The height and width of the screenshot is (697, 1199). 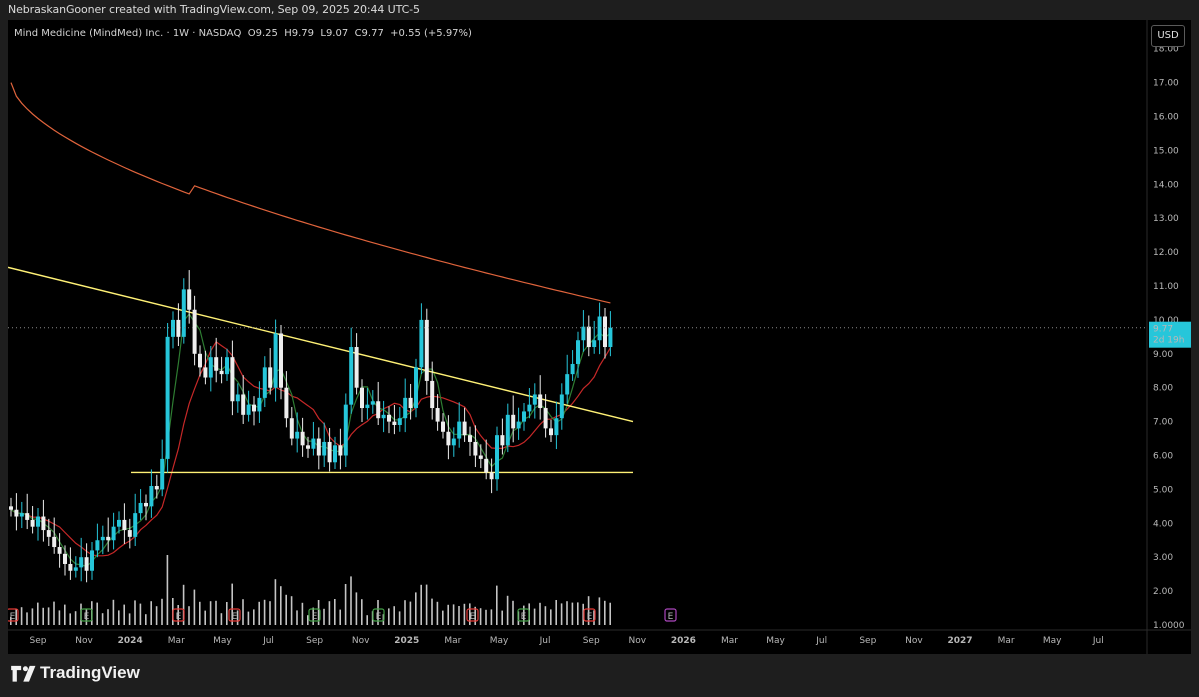 I want to click on open-value: 9.25, so click(x=266, y=33).